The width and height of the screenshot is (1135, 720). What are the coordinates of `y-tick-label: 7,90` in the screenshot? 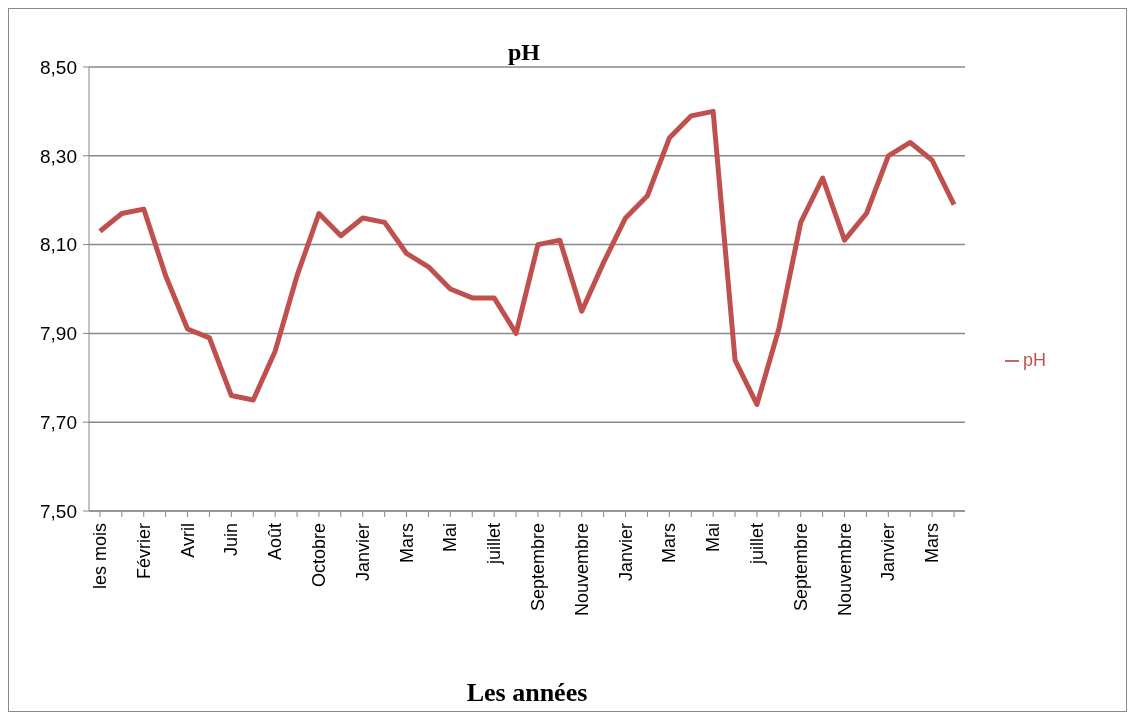 It's located at (58, 334).